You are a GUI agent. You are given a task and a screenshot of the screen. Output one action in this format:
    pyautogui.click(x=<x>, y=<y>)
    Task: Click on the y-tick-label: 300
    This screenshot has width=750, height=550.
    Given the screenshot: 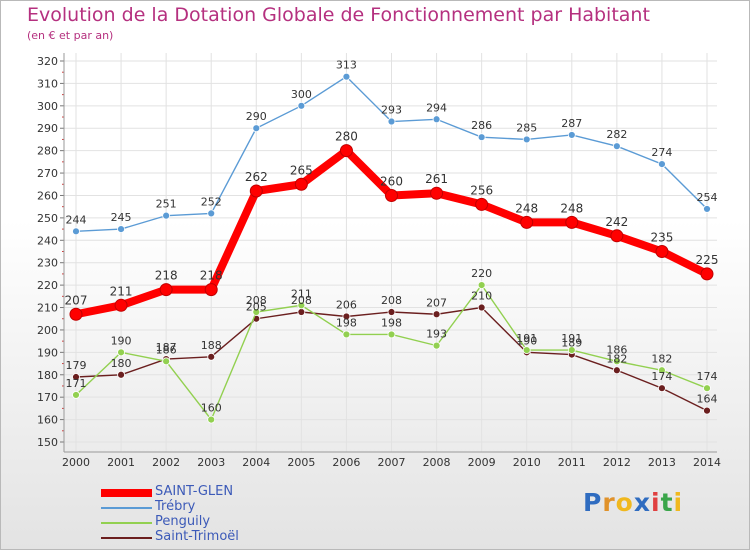 What is the action you would take?
    pyautogui.click(x=47, y=106)
    